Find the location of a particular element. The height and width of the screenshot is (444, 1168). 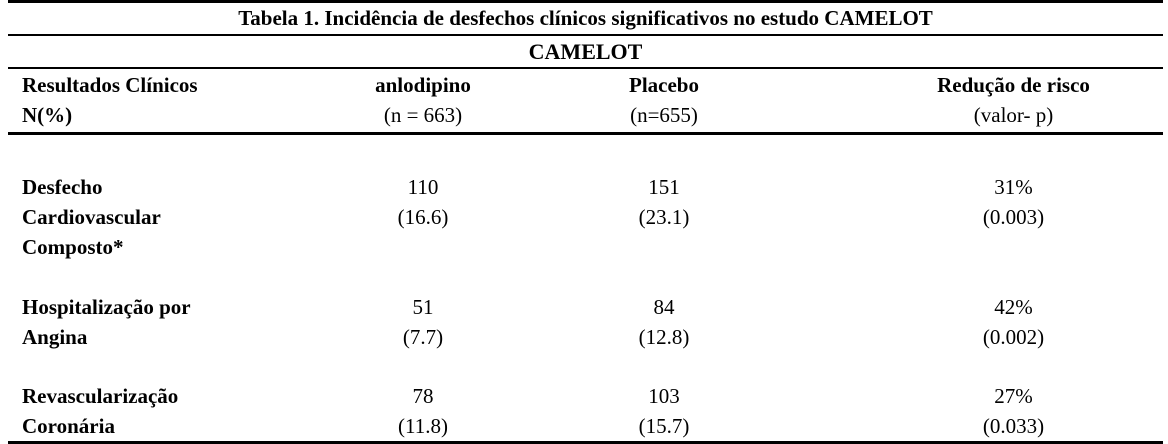

value-n: 103 is located at coordinates (664, 396).